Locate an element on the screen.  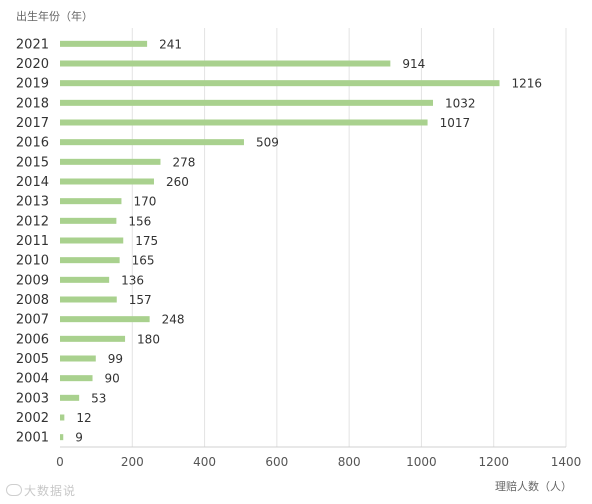
y-axis-title: 出生年份（年） is located at coordinates (54, 16).